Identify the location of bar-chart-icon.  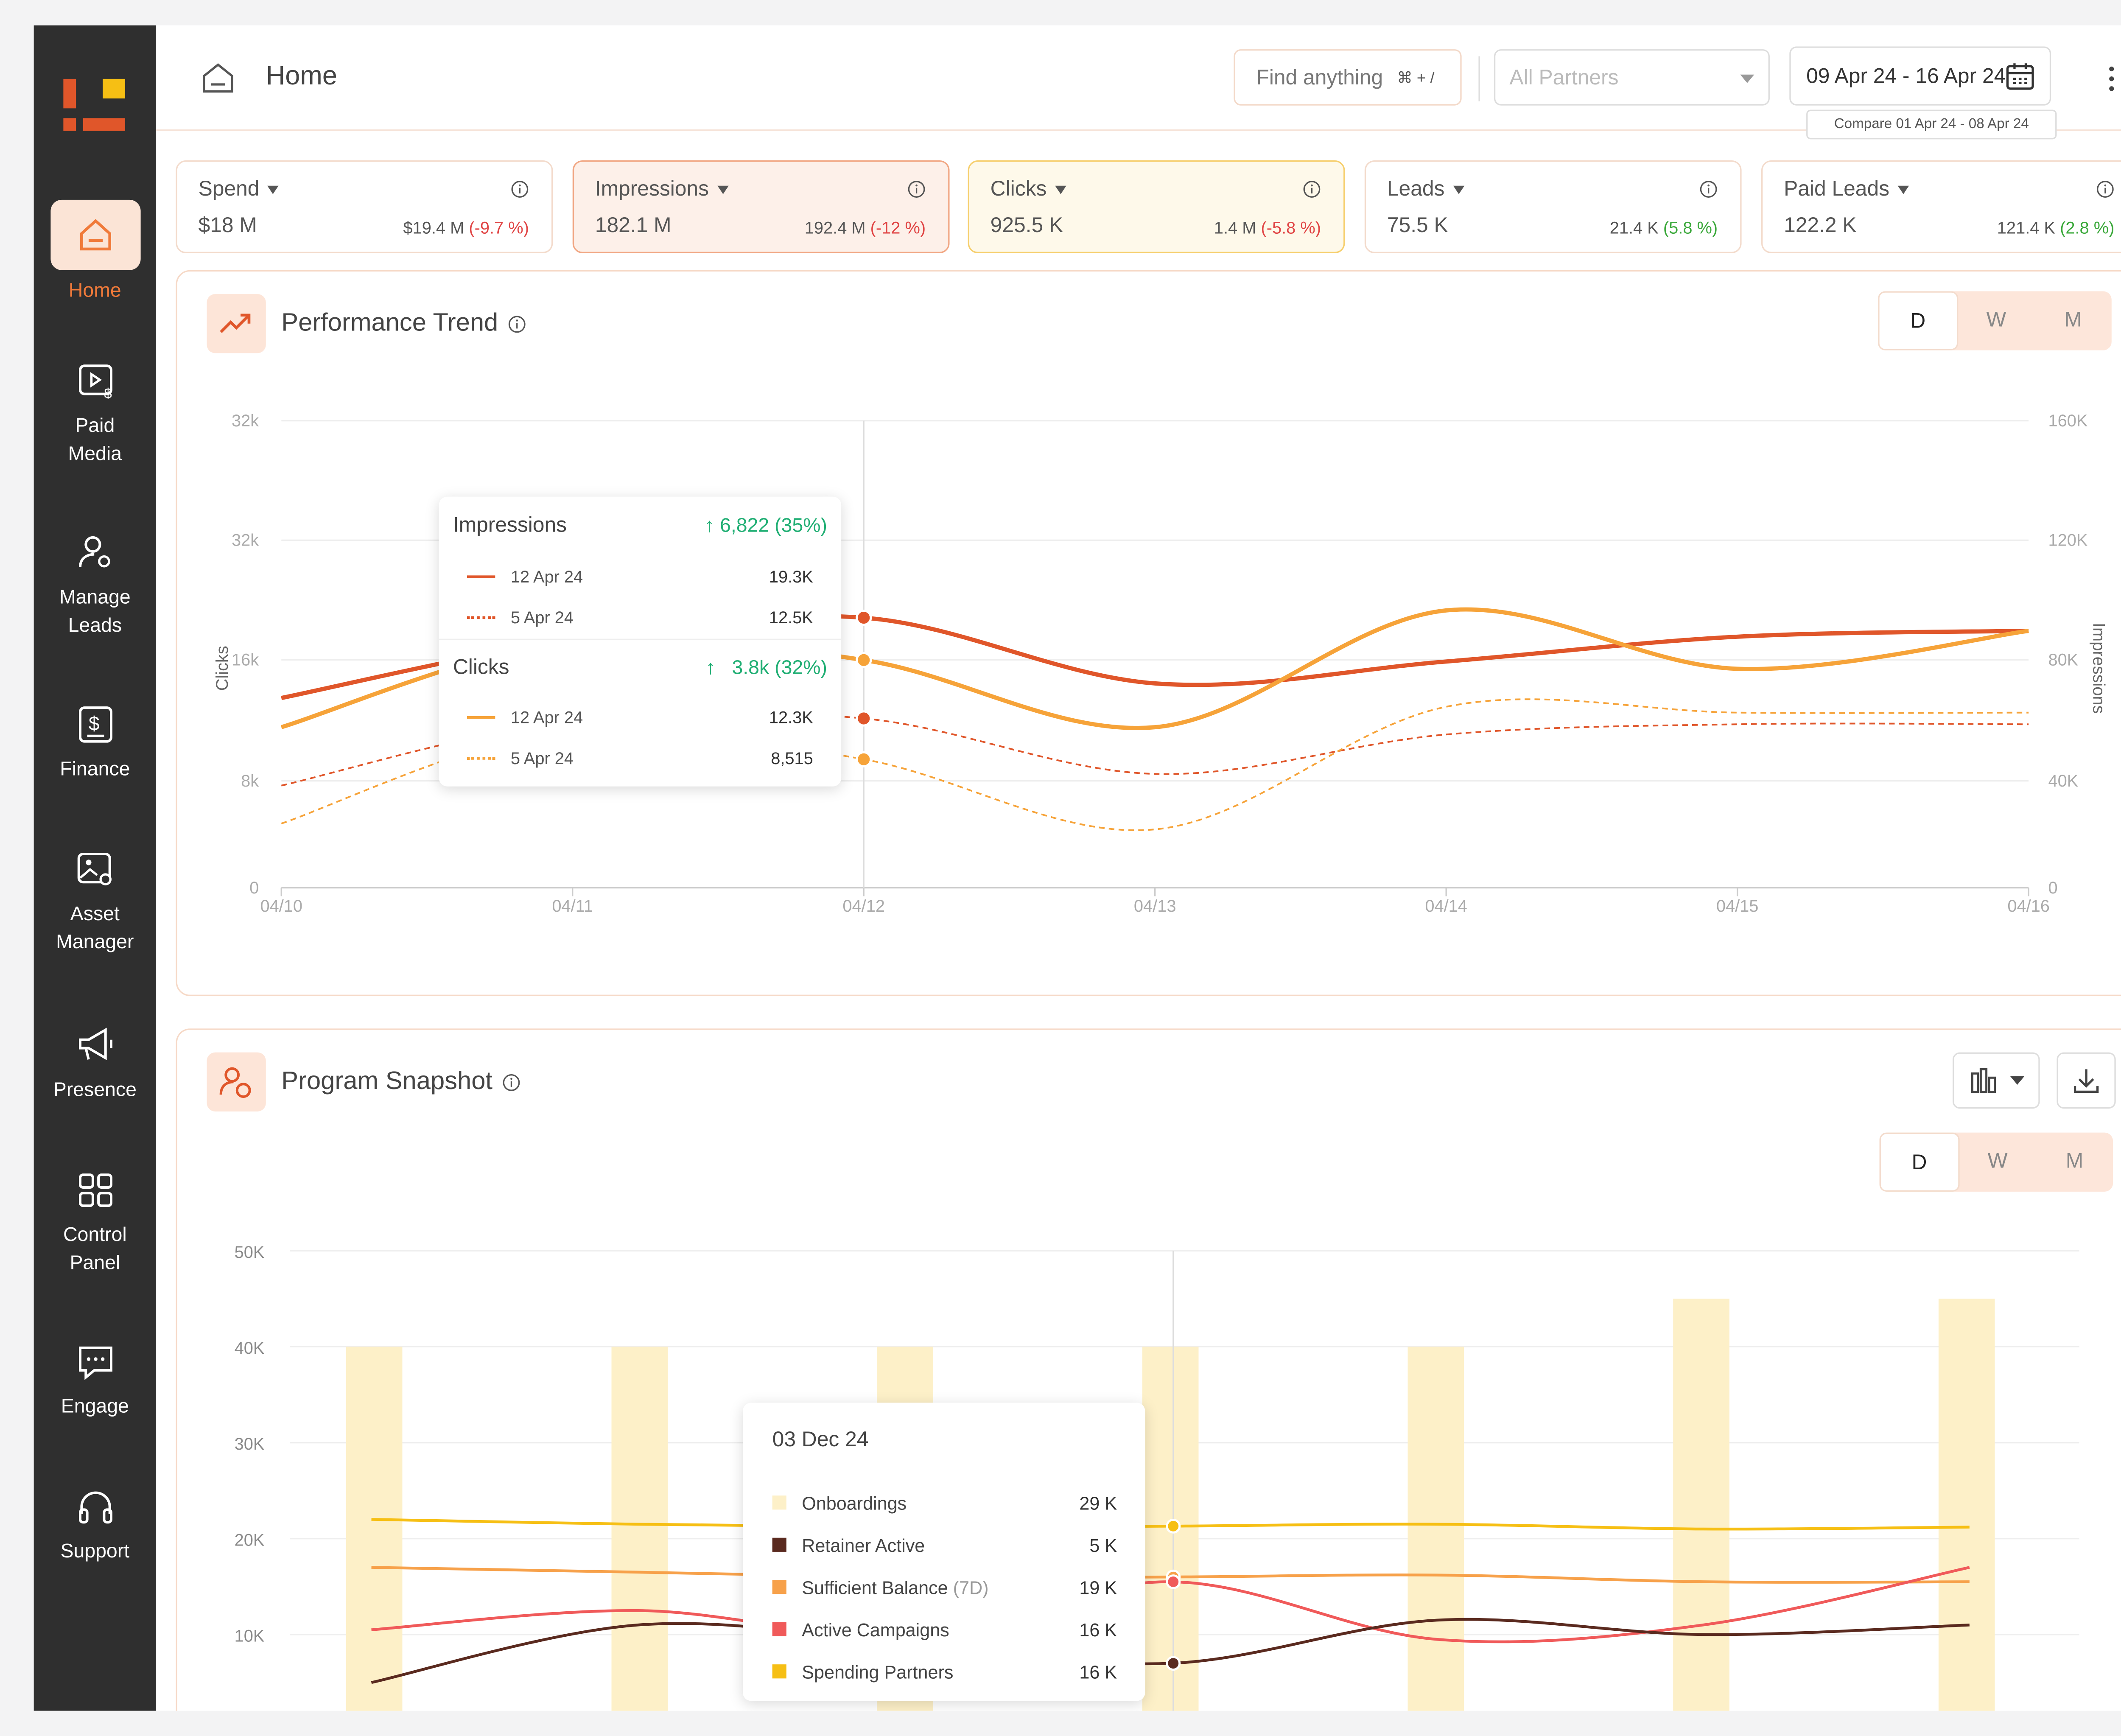
(1983, 1080).